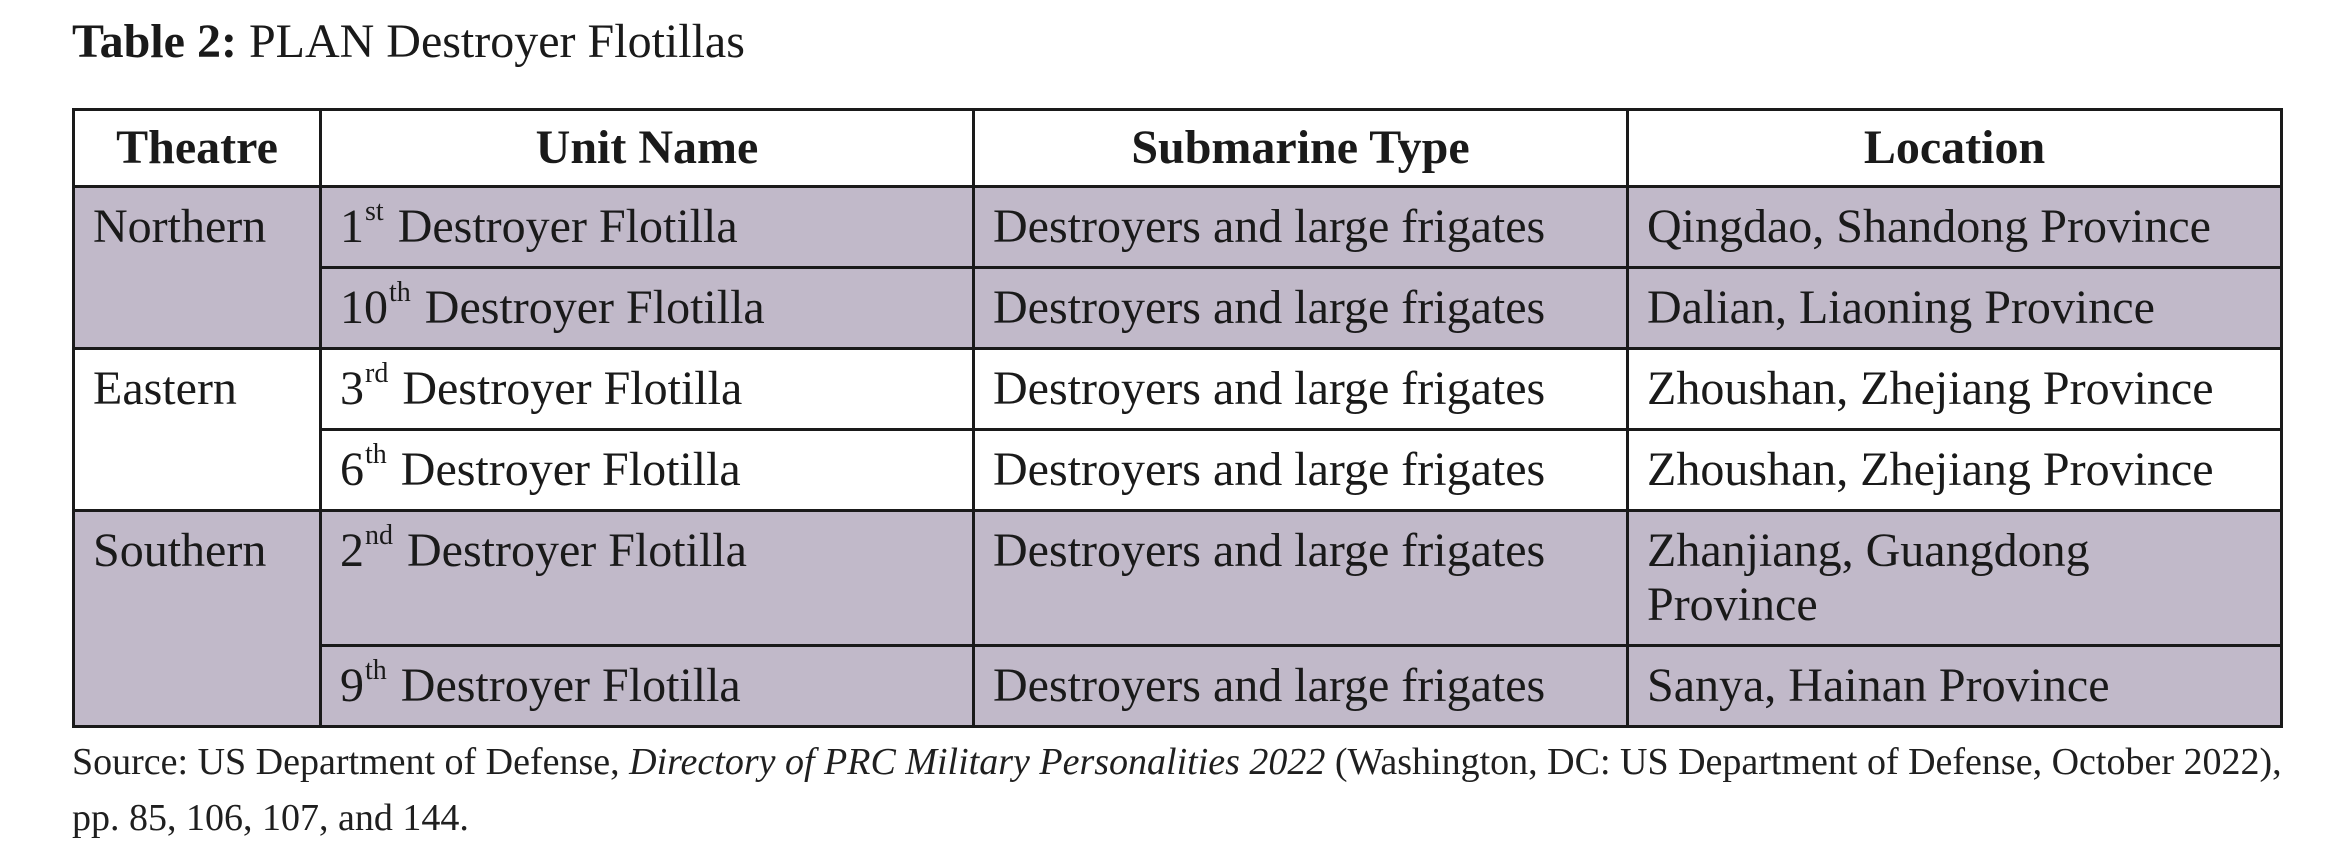  Describe the element at coordinates (1954, 148) in the screenshot. I see `header-location: Location` at that location.